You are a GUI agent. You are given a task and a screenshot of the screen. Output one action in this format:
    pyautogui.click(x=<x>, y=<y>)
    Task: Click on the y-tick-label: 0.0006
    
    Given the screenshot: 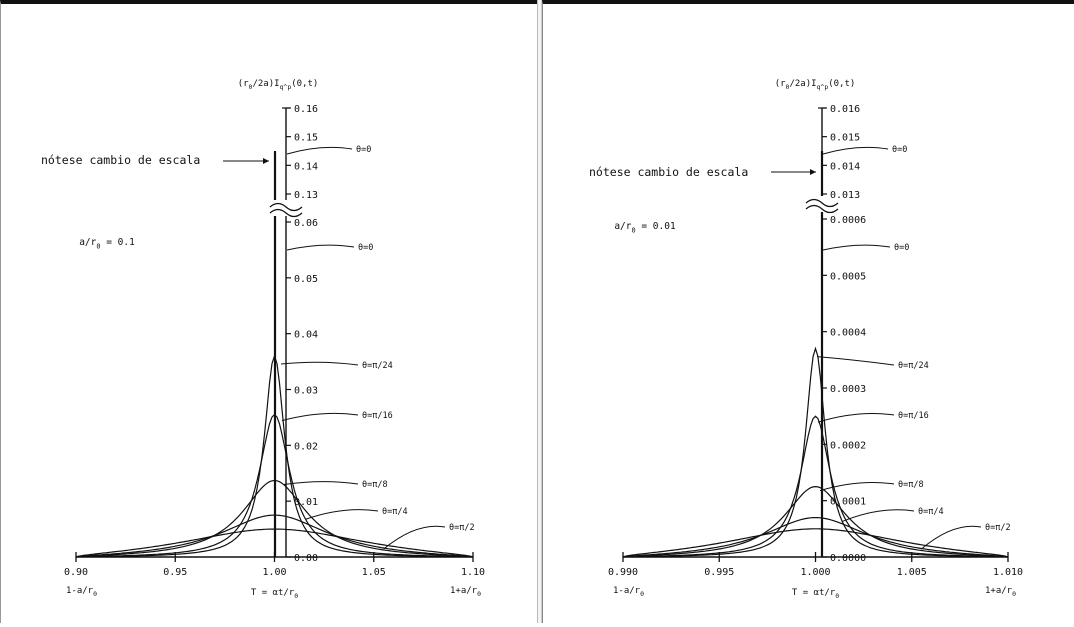 What is the action you would take?
    pyautogui.click(x=848, y=220)
    